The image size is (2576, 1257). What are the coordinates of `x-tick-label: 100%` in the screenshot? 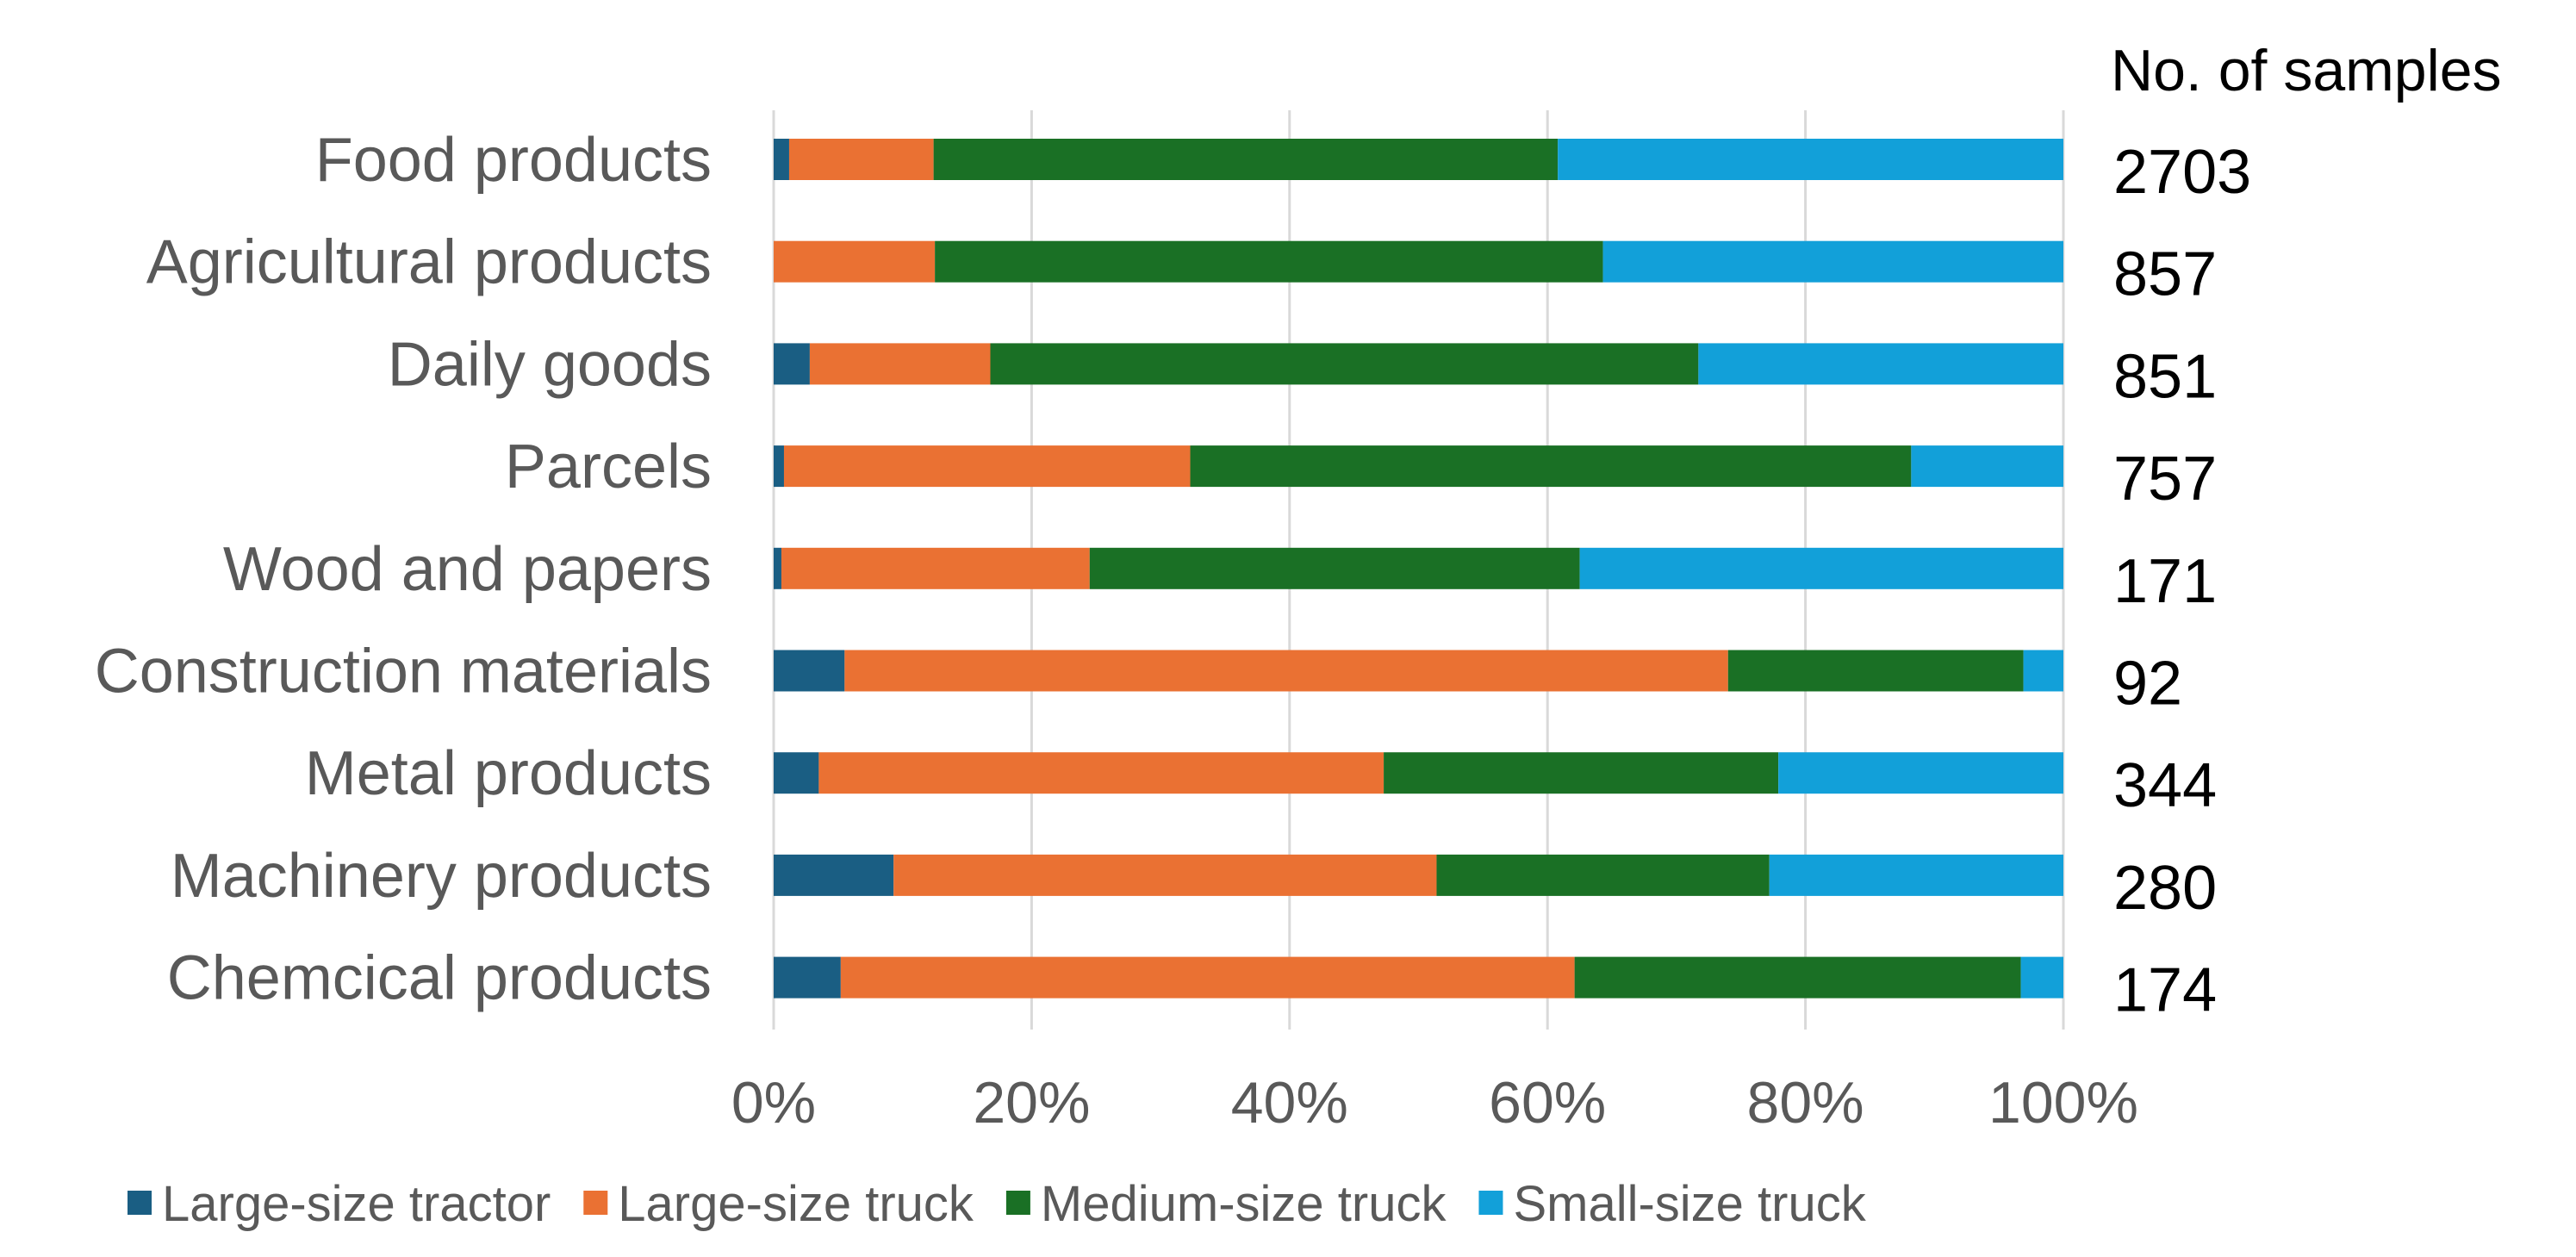 It's located at (2063, 1103).